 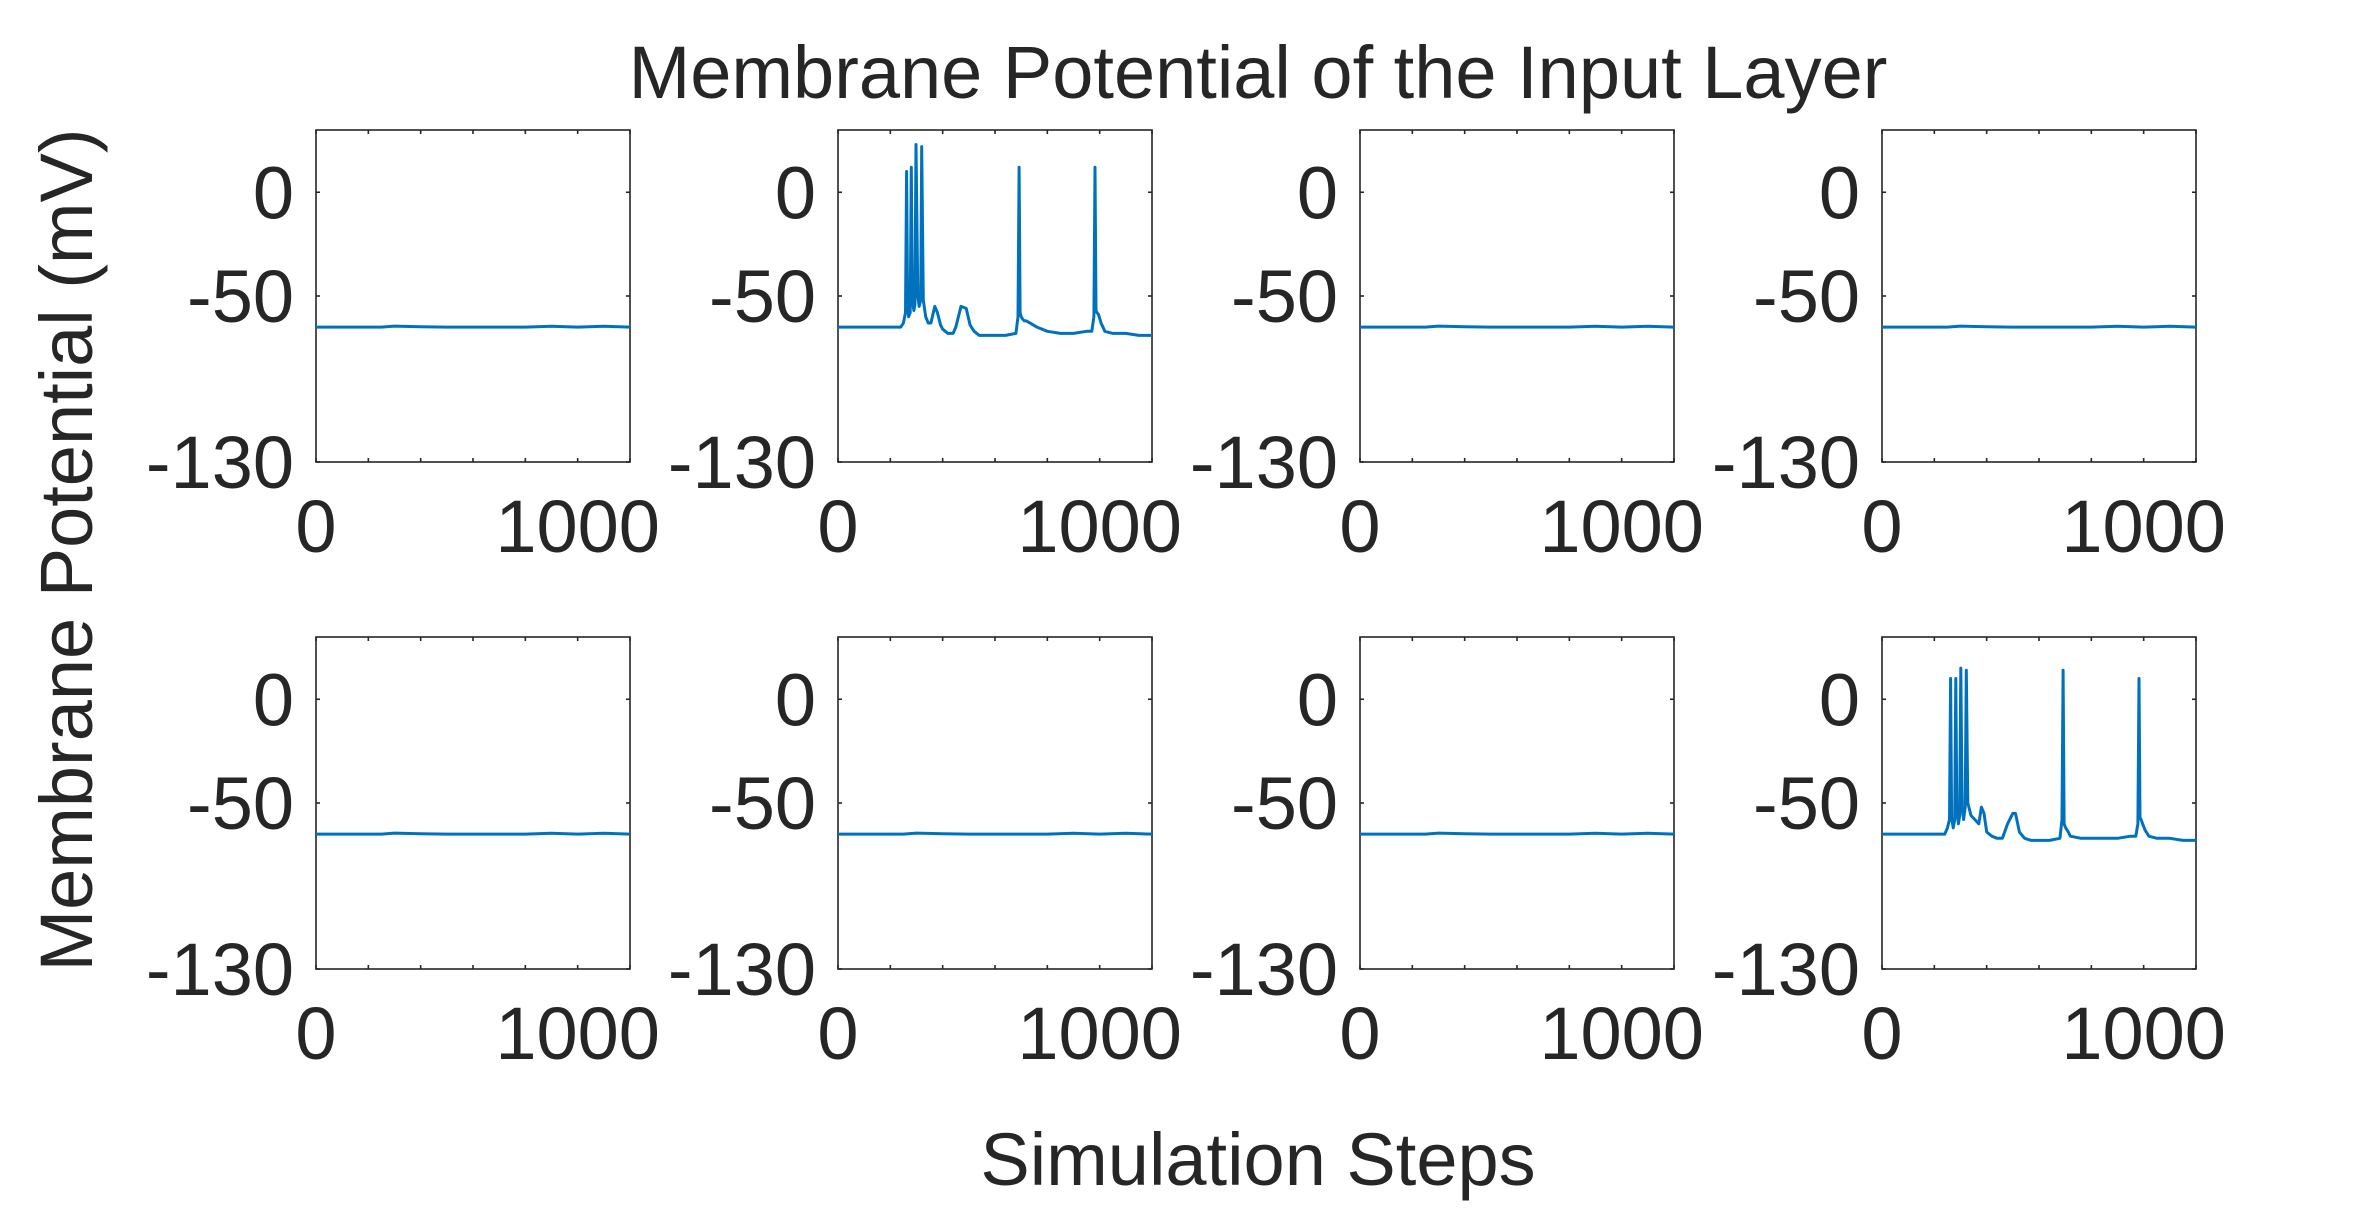 What do you see at coordinates (1257, 1159) in the screenshot?
I see `x-axis-label: Simulation Steps` at bounding box center [1257, 1159].